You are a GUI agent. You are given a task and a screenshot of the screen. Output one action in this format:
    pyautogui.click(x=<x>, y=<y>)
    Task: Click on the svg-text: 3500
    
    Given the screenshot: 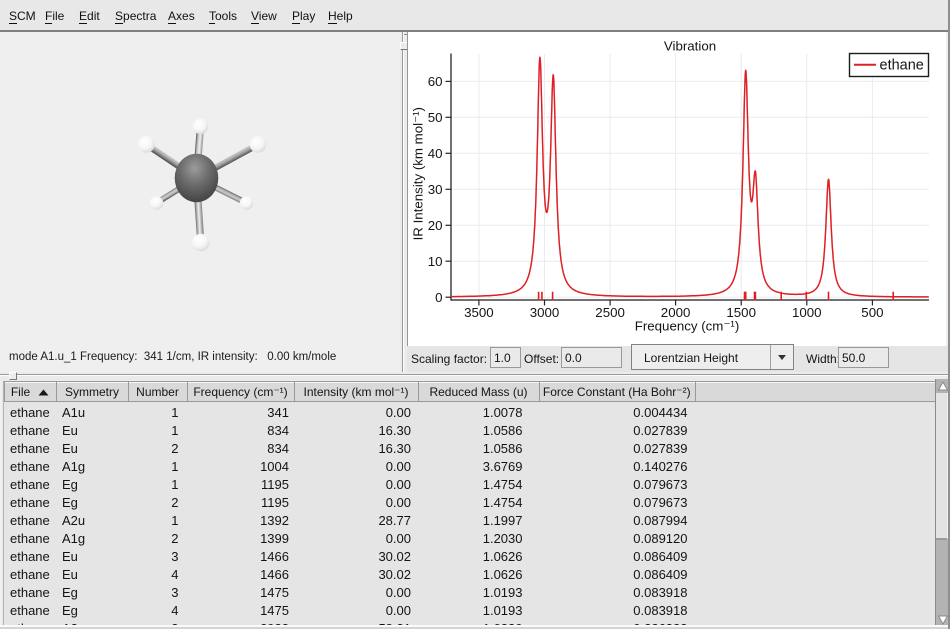 What is the action you would take?
    pyautogui.click(x=479, y=312)
    